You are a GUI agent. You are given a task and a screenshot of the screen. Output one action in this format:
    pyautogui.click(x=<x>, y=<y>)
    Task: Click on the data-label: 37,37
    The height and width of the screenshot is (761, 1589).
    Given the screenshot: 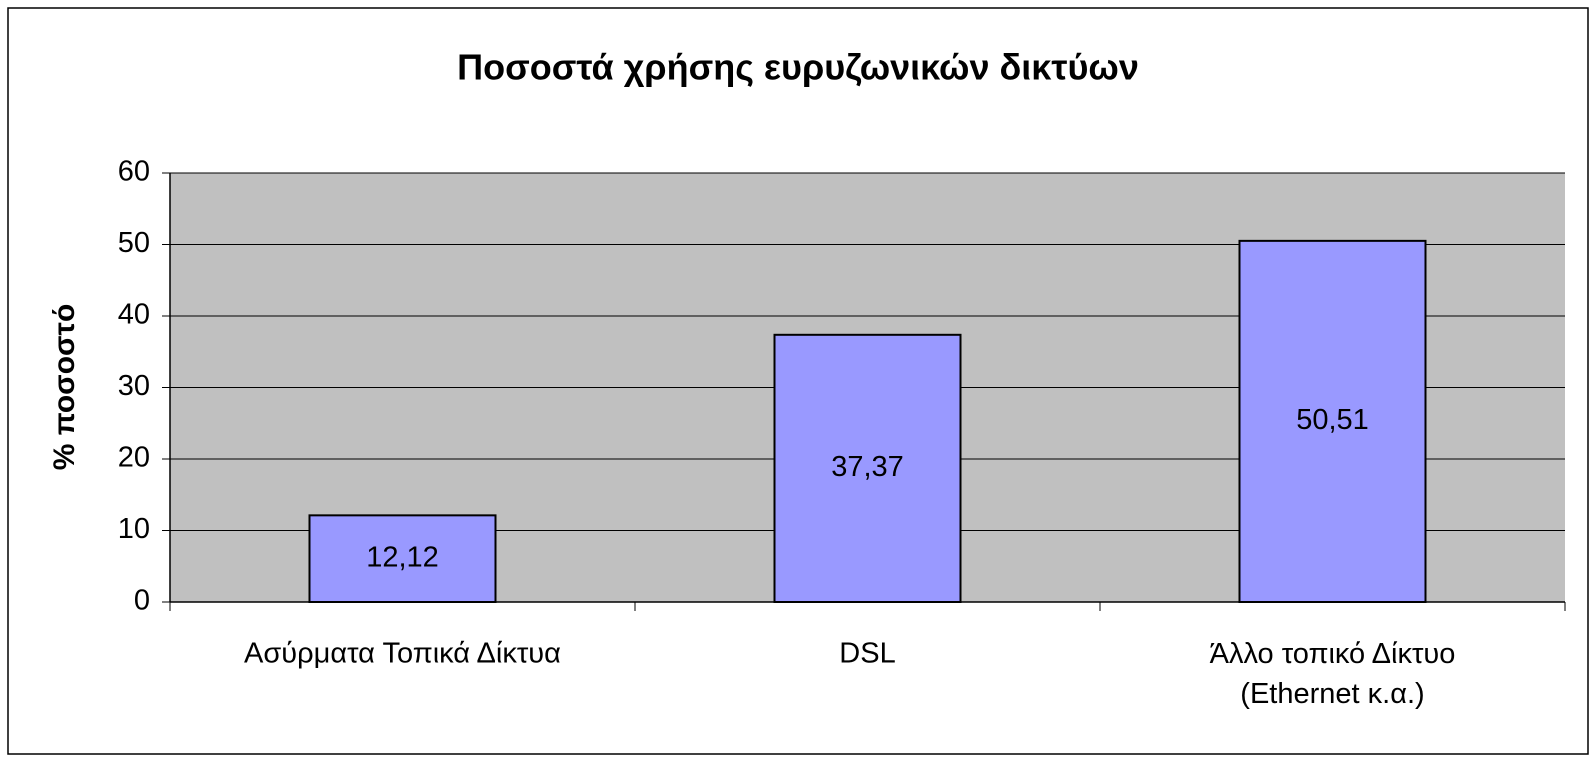 What is the action you would take?
    pyautogui.click(x=867, y=467)
    